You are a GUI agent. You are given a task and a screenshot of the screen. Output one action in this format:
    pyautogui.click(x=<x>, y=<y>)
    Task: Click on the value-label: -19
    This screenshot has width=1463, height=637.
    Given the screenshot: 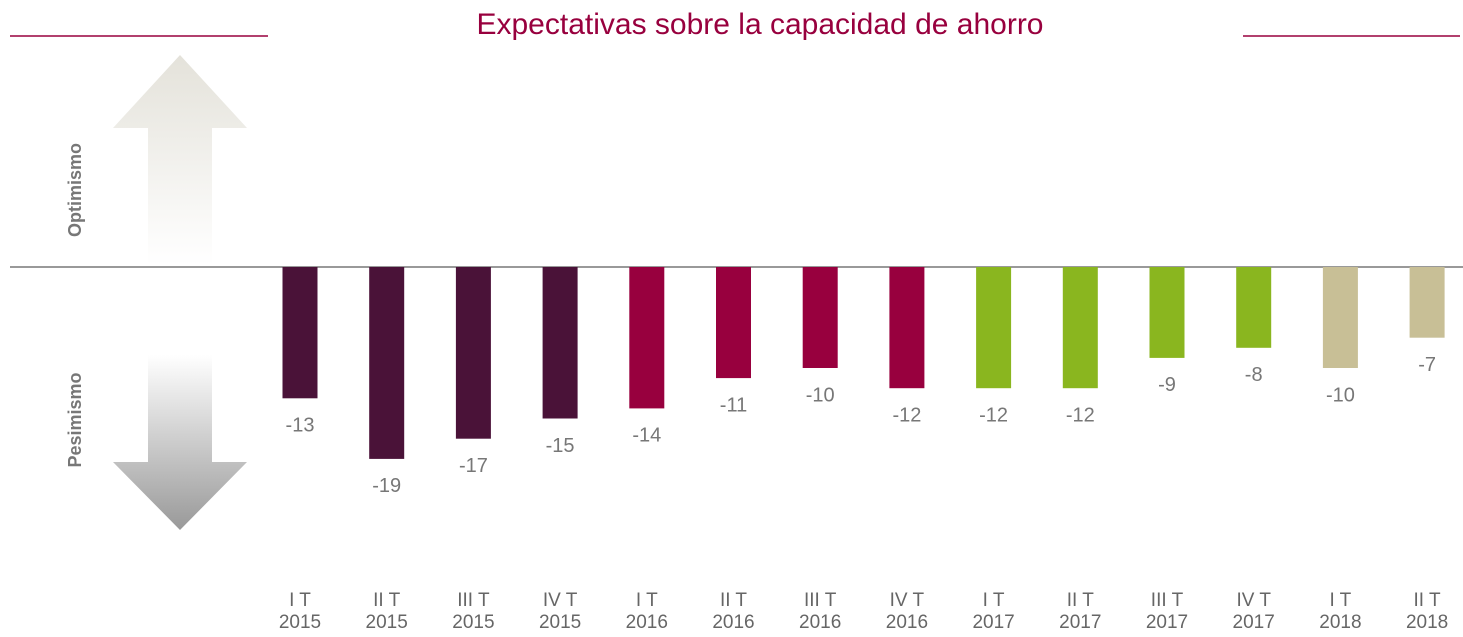 What is the action you would take?
    pyautogui.click(x=386, y=486)
    